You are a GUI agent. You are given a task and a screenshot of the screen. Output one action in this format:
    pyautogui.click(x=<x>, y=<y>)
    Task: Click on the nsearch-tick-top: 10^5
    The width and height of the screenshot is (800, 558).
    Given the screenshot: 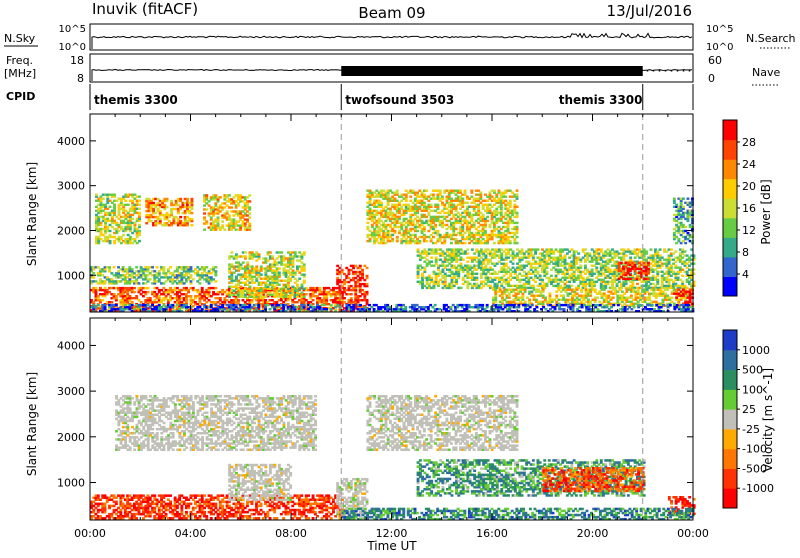 What is the action you would take?
    pyautogui.click(x=719, y=29)
    